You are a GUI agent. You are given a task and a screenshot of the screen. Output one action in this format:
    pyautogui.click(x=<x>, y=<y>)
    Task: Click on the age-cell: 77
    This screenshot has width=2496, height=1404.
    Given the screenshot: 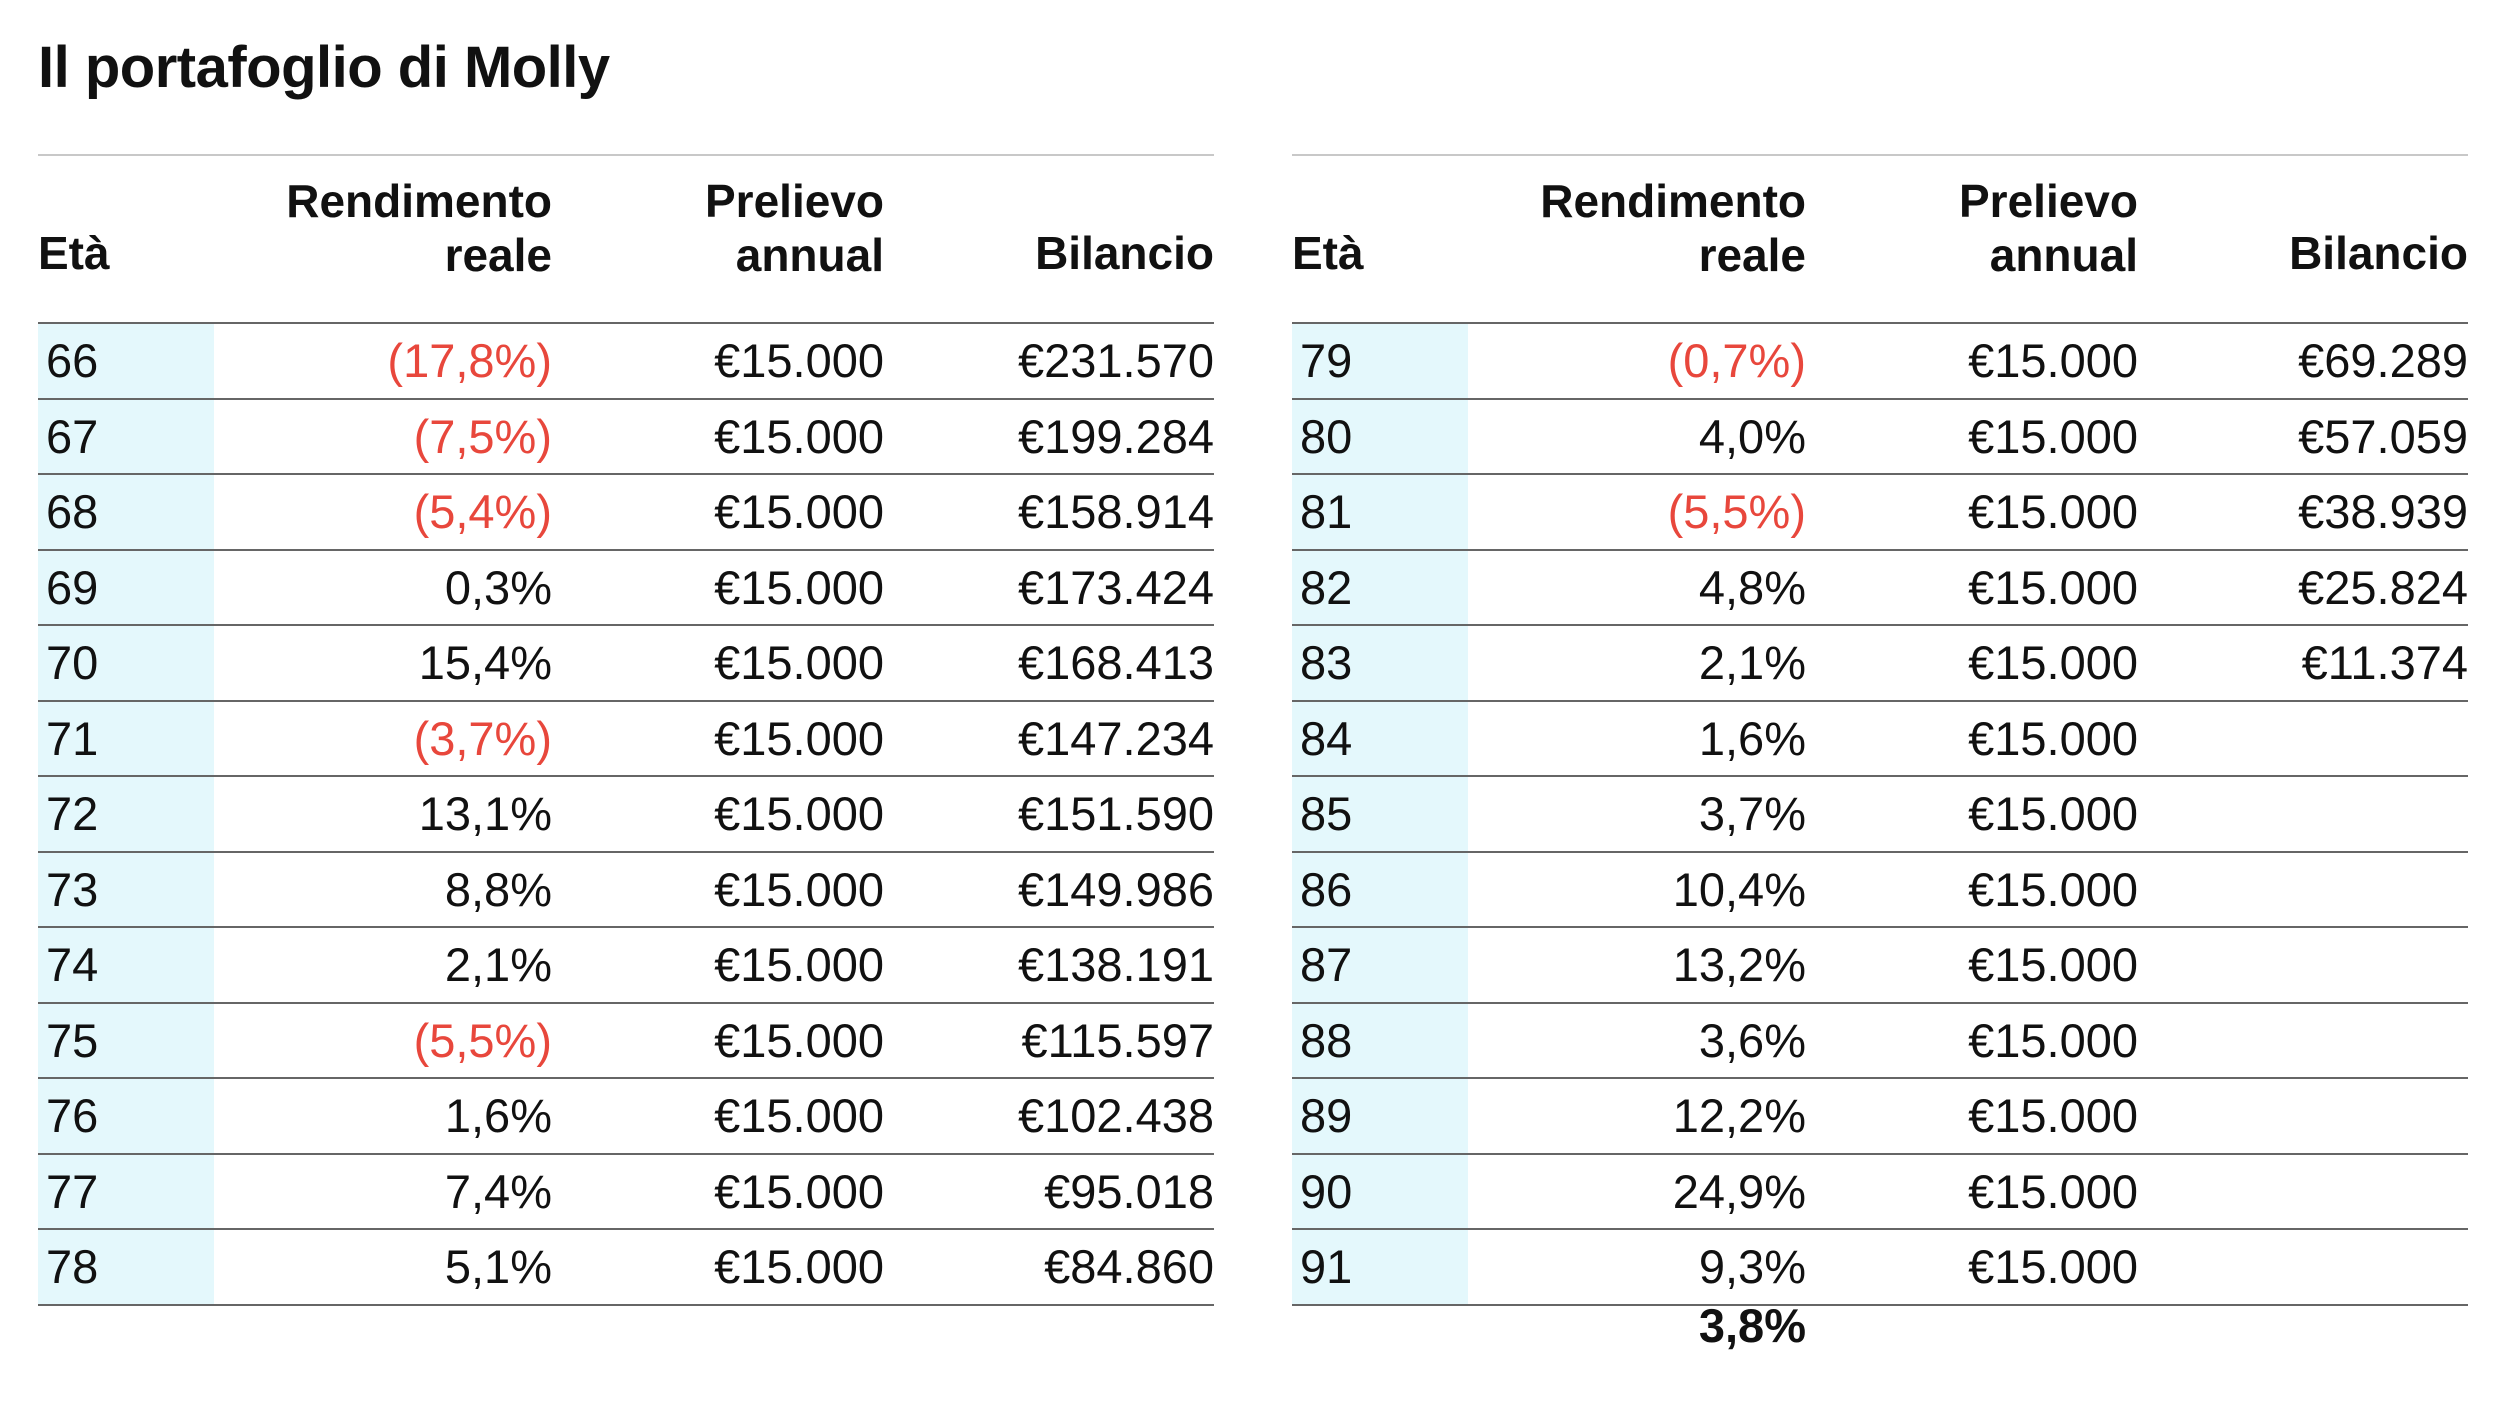 What is the action you would take?
    pyautogui.click(x=126, y=1191)
    